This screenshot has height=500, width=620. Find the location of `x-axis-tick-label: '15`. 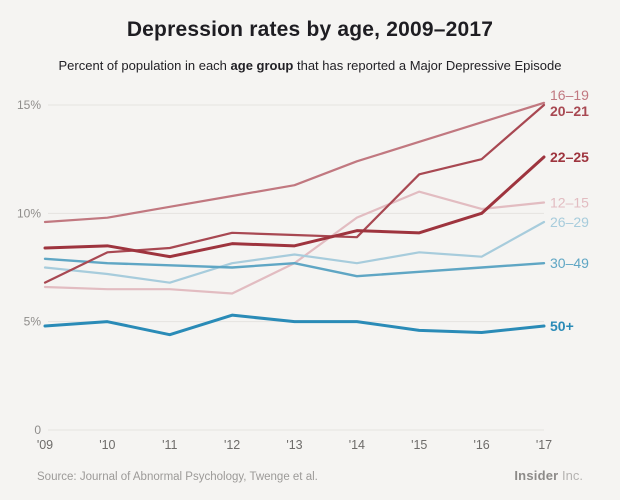

x-axis-tick-label: '15 is located at coordinates (419, 445).